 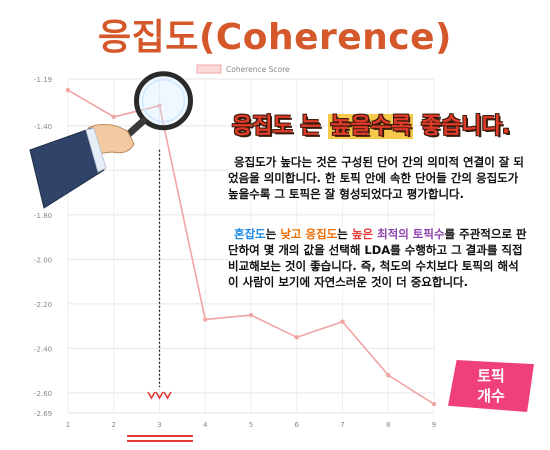 What do you see at coordinates (43, 80) in the screenshot?
I see `y-tick-label: -1.19` at bounding box center [43, 80].